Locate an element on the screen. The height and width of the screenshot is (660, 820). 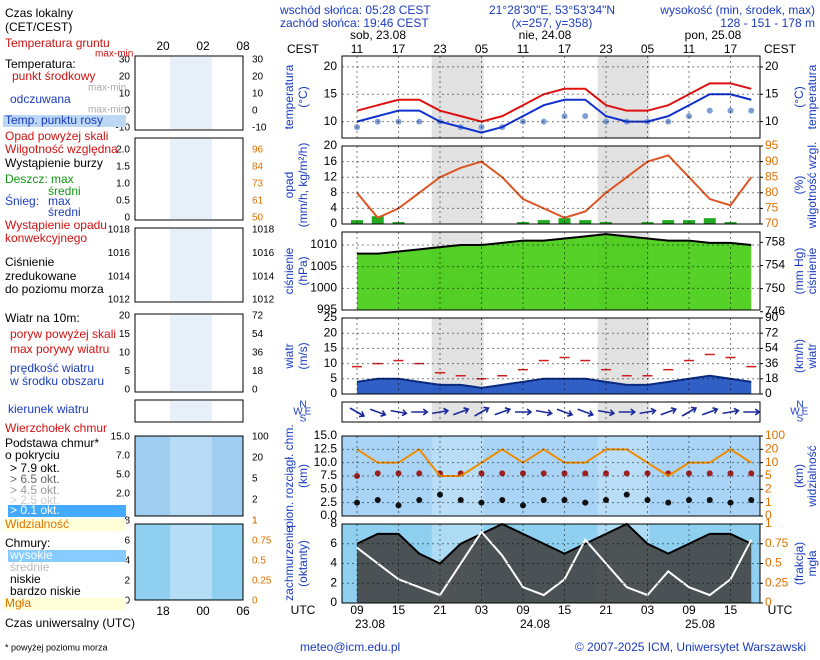
y-tick-label: 8 is located at coordinates (333, 192).